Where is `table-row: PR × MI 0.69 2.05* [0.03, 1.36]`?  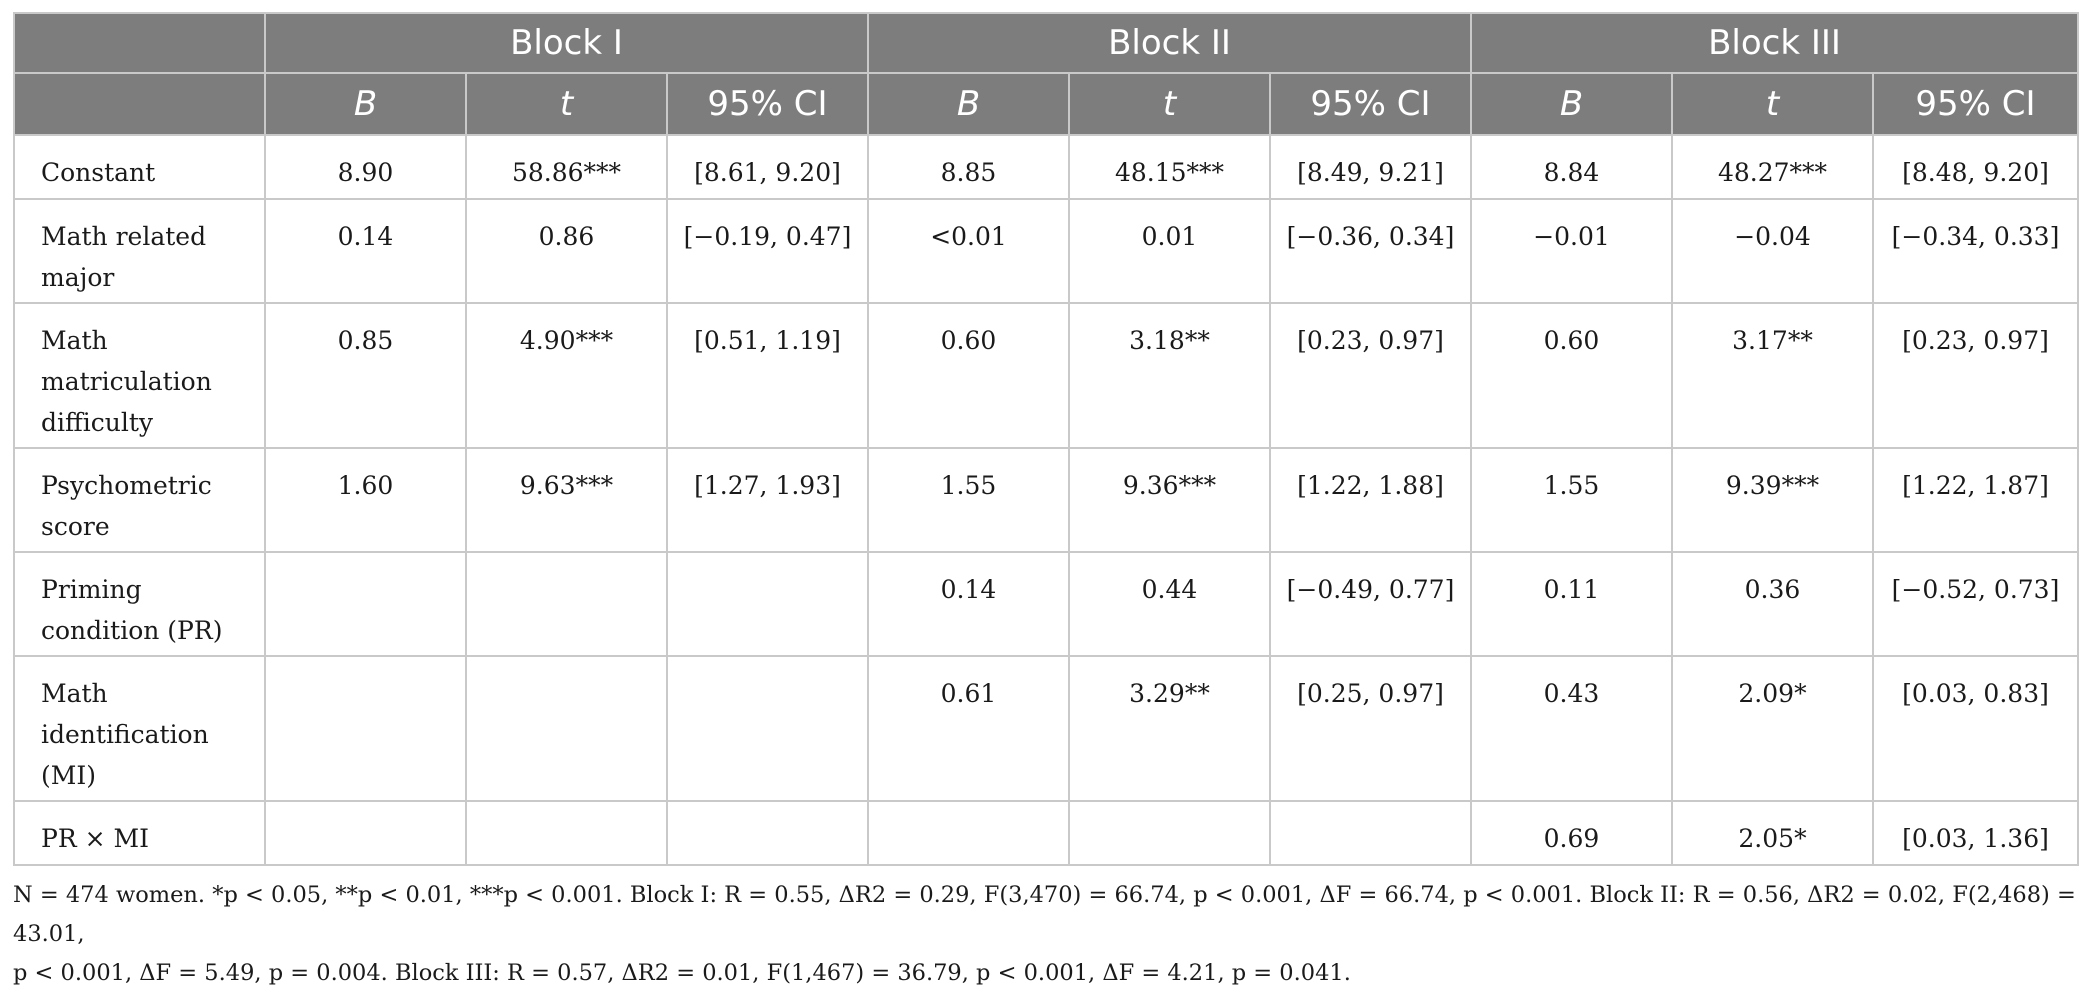
table-row: PR × MI 0.69 2.05* [0.03, 1.36] is located at coordinates (1046, 833).